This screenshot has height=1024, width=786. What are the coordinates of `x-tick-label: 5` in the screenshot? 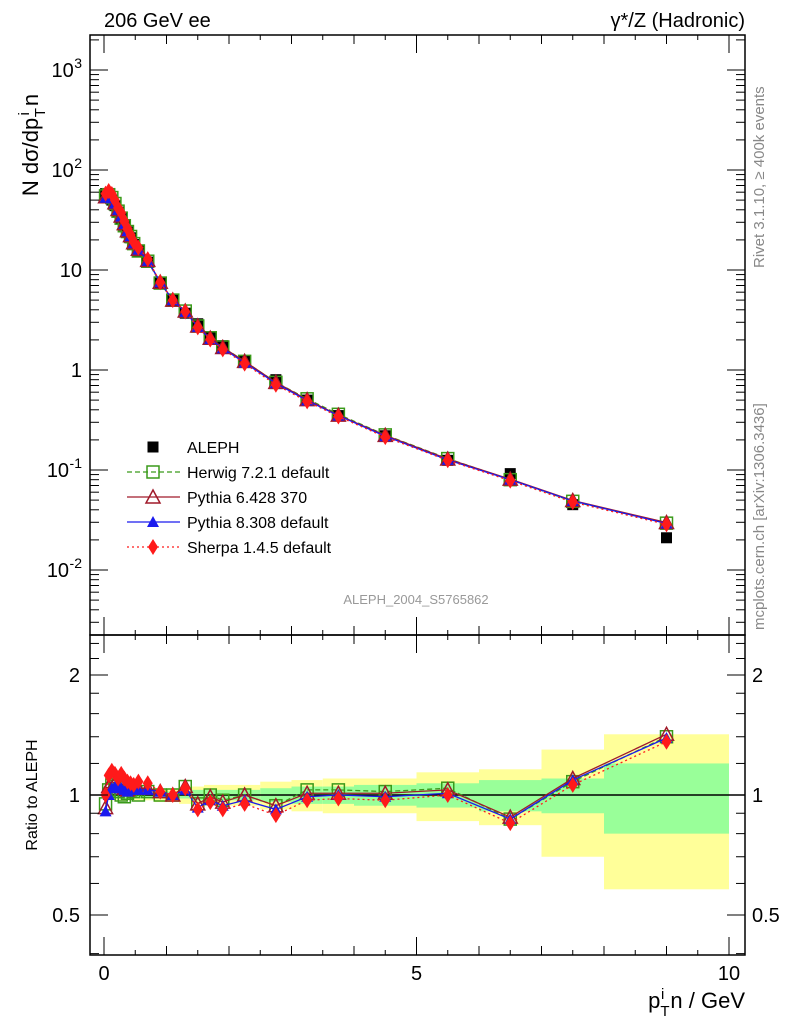 It's located at (416, 974).